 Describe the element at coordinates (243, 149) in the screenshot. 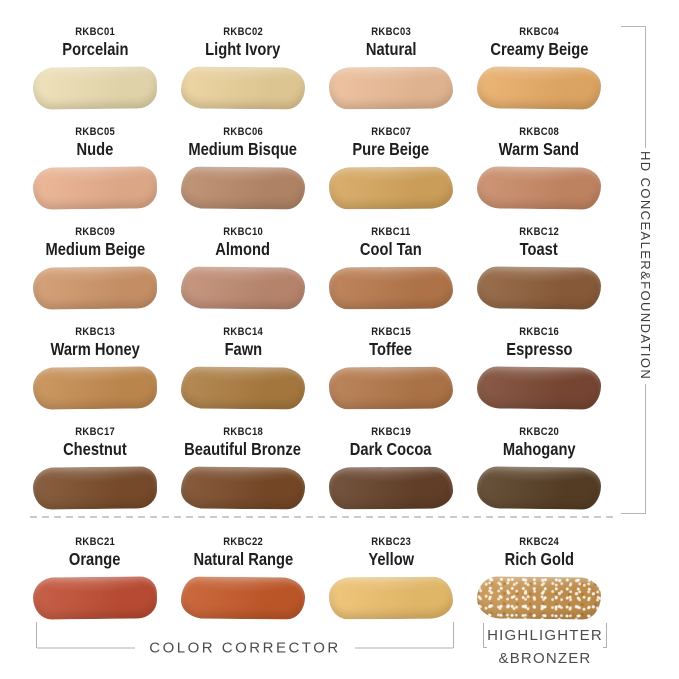

I see `shade-name: Medium Bisque` at that location.